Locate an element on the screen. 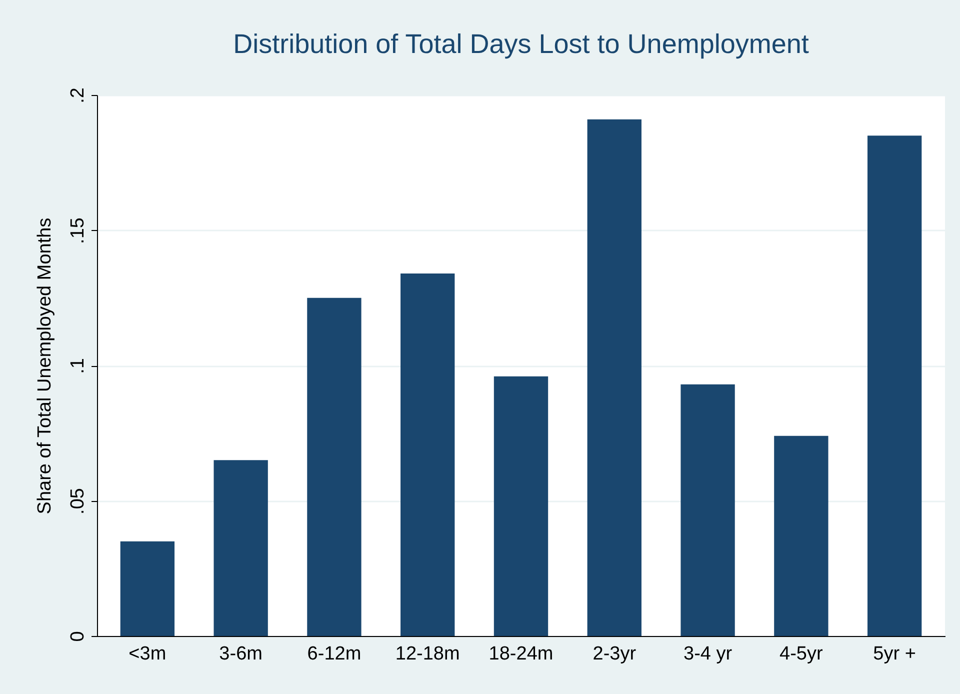 The image size is (960, 694). y-tick-label: .1 is located at coordinates (78, 366).